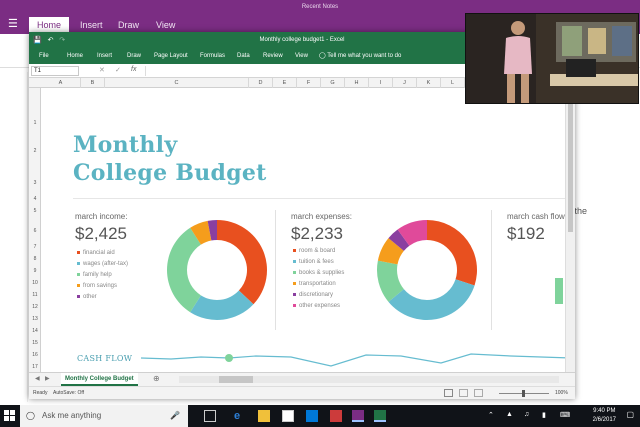  I want to click on row-header-13: 13, so click(35, 319).